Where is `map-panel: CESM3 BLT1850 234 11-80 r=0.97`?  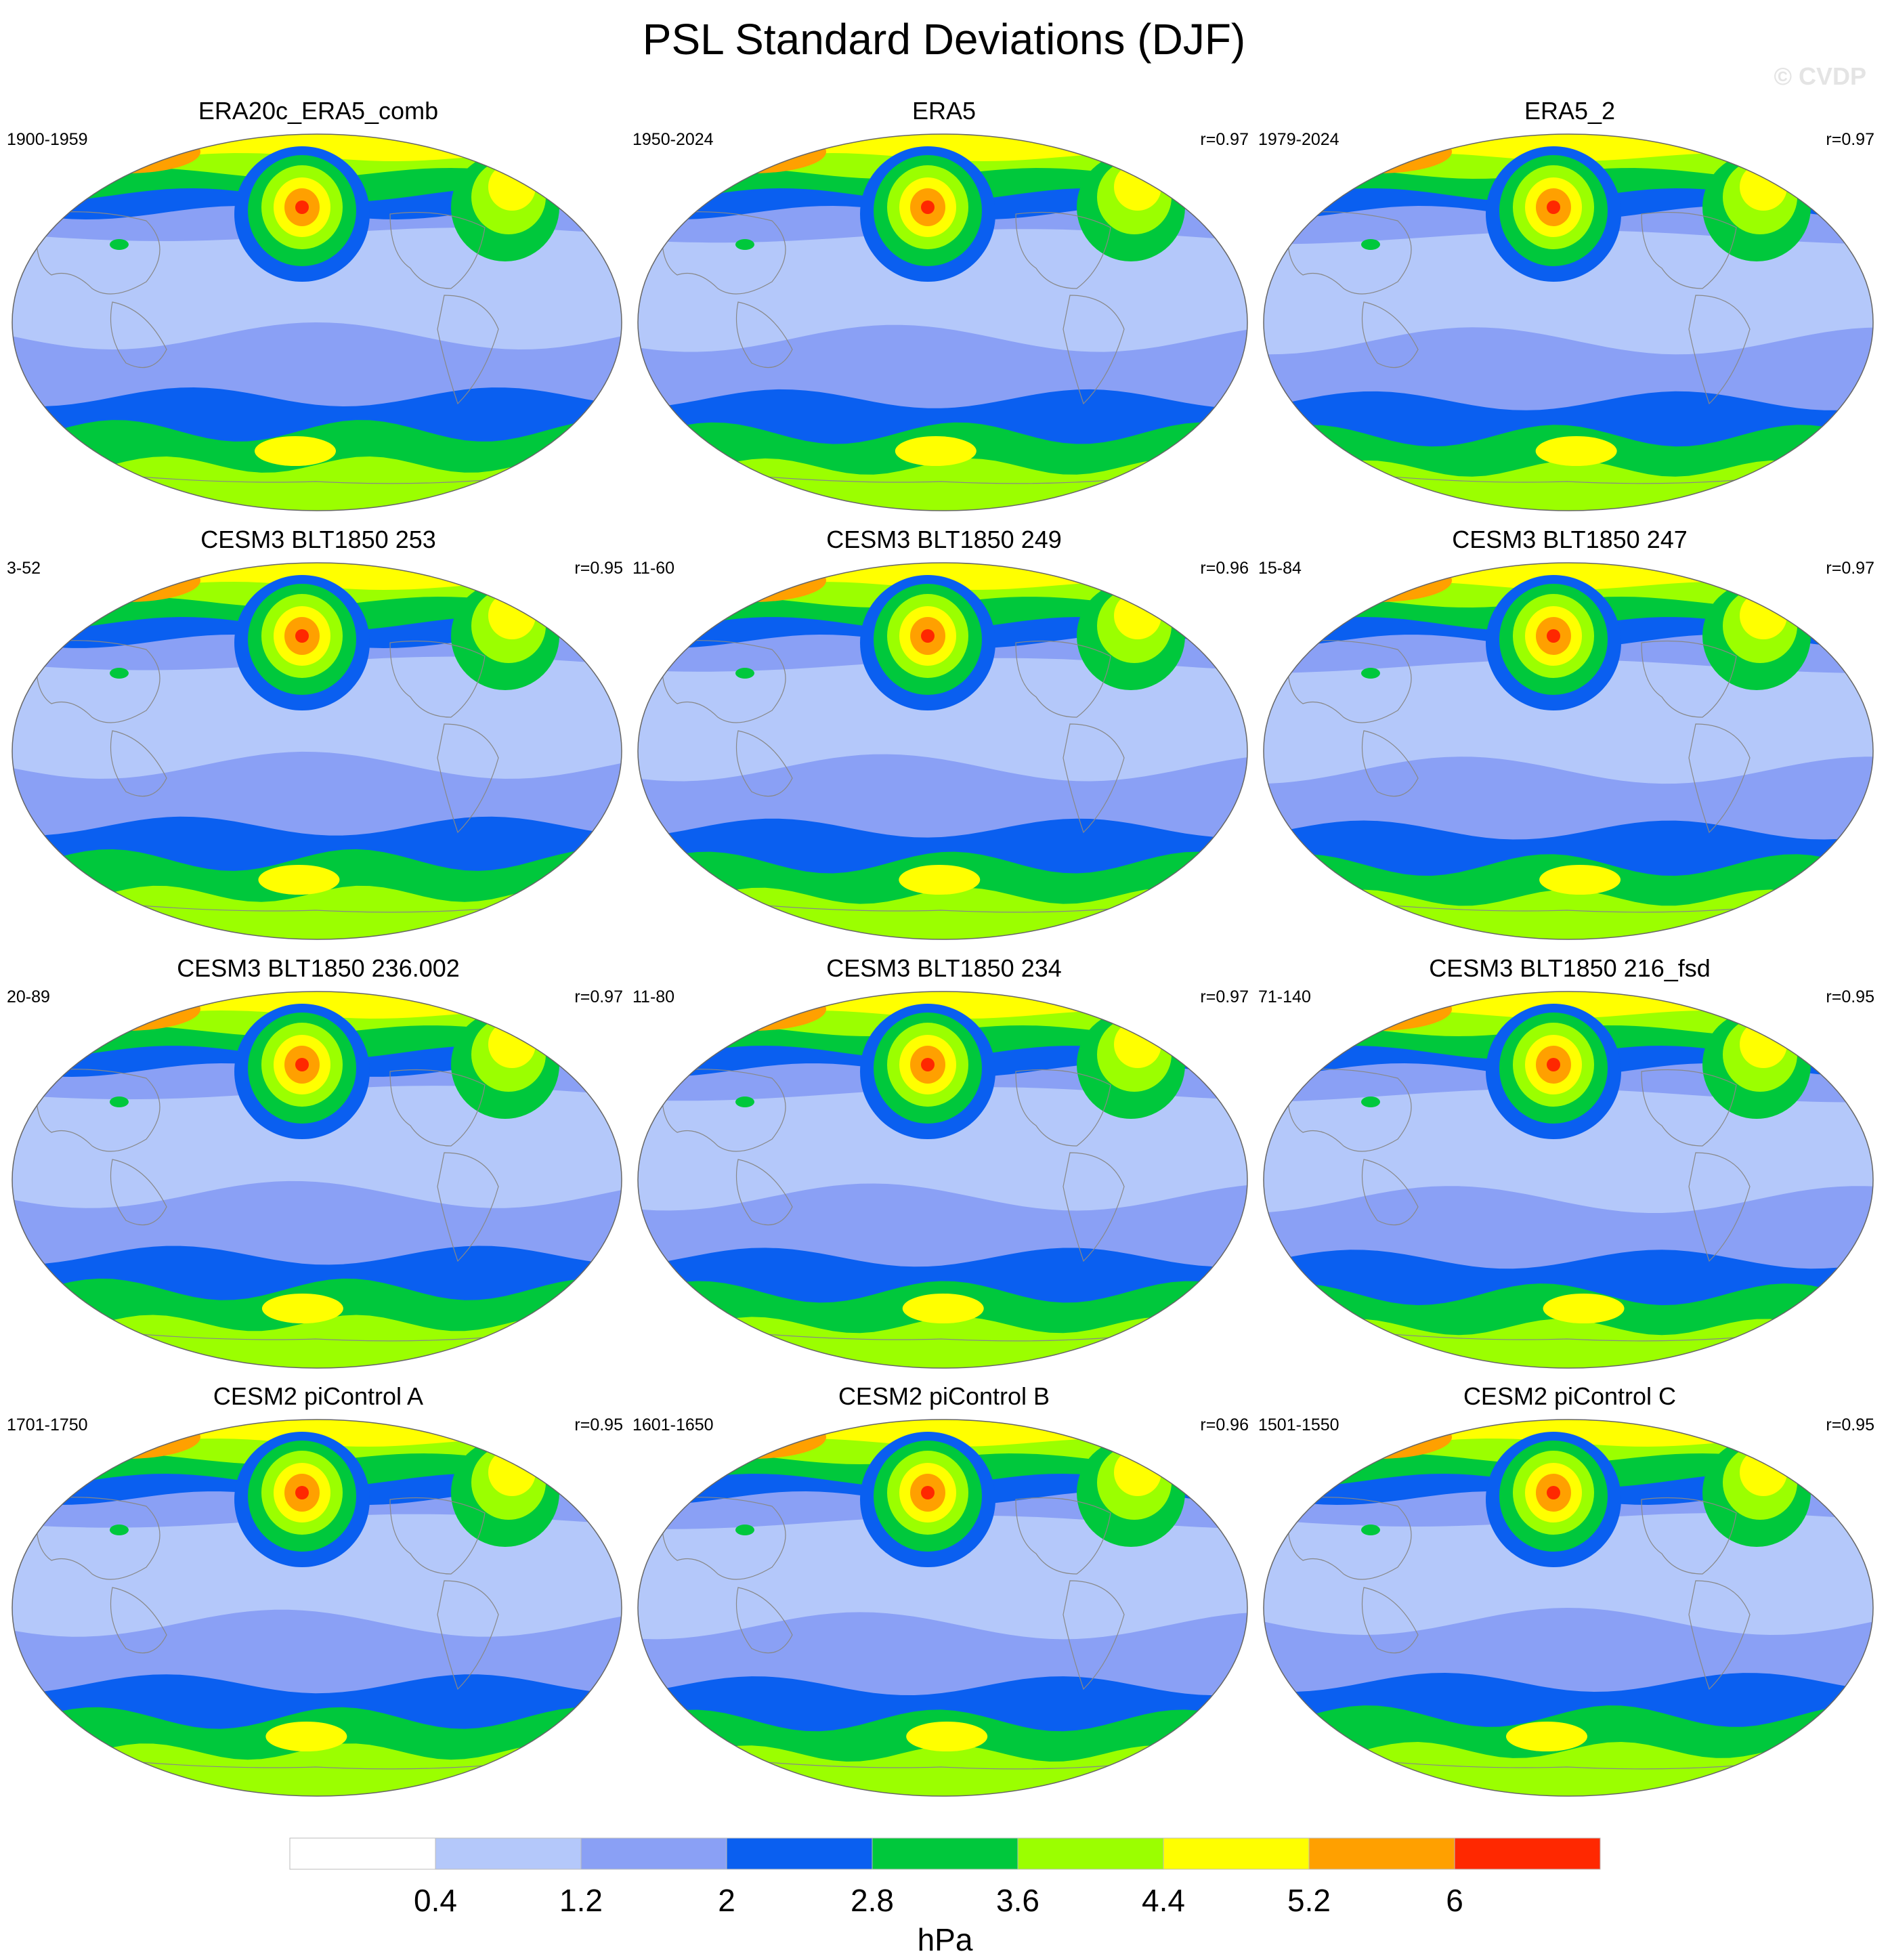
map-panel: CESM3 BLT1850 234 11-80 r=0.97 is located at coordinates (944, 1170).